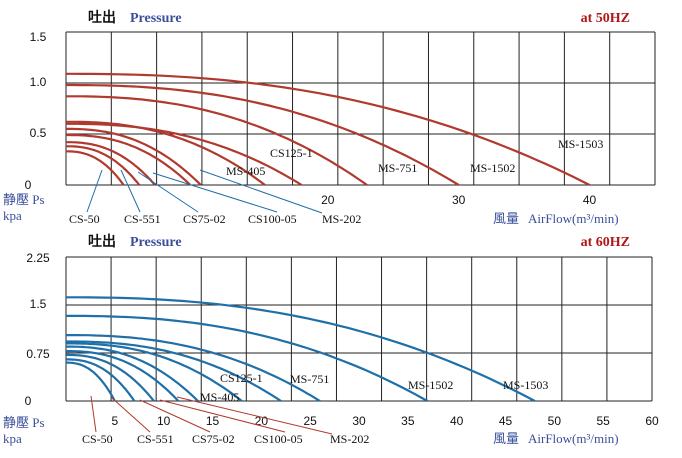 Image resolution: width=682 pixels, height=458 pixels. What do you see at coordinates (555, 421) in the screenshot?
I see `xtick-label: 50` at bounding box center [555, 421].